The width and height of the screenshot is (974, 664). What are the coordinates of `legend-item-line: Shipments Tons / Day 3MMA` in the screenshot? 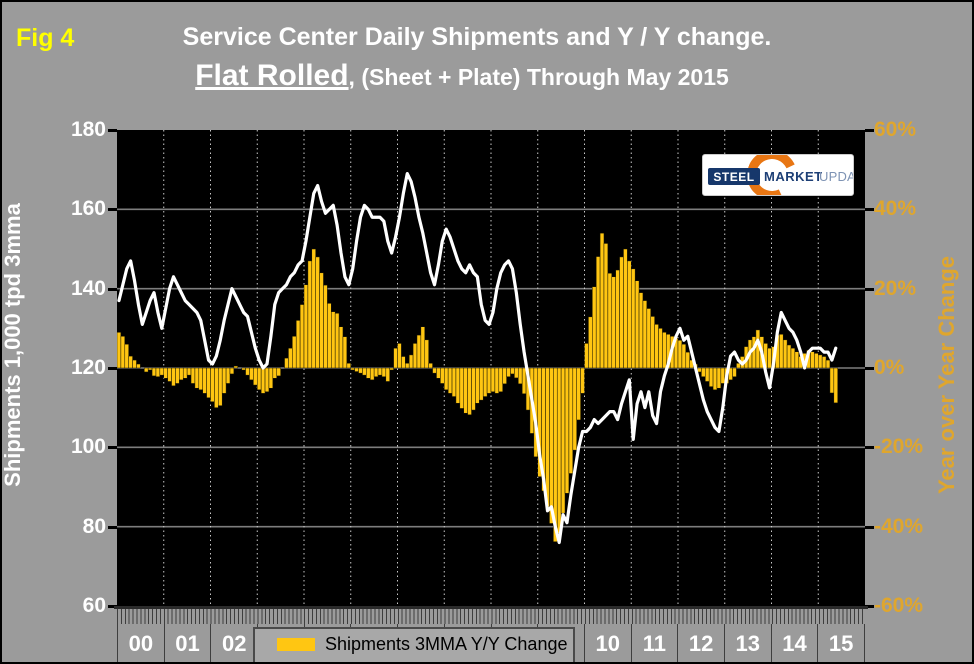 It's located at (414, 661).